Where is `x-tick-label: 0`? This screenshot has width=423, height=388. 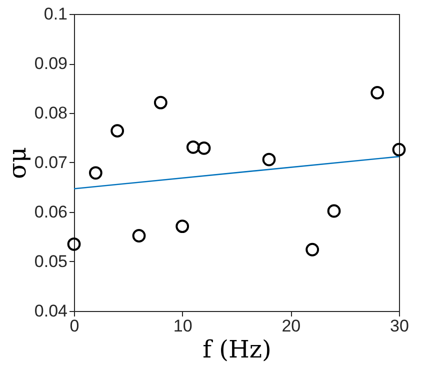
x-tick-label: 0 is located at coordinates (75, 326).